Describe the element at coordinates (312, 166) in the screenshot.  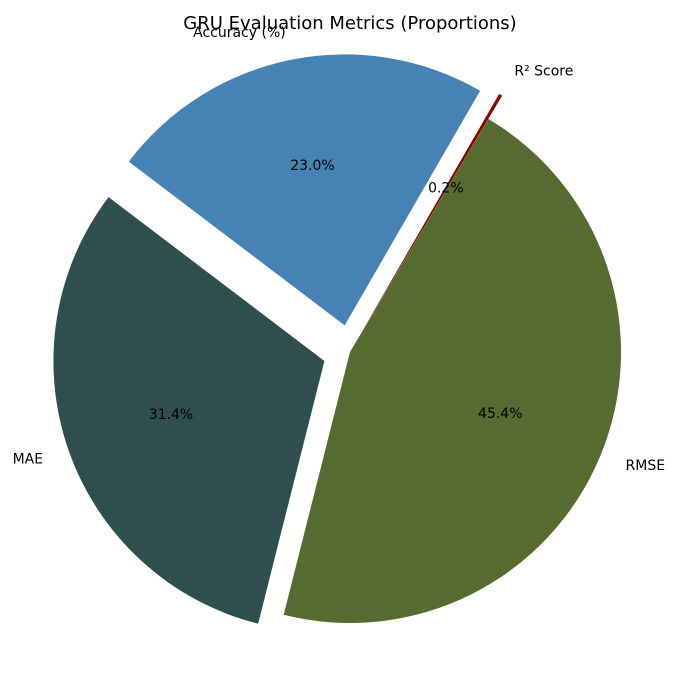
I see `slice-percent-label: 23.0%` at that location.